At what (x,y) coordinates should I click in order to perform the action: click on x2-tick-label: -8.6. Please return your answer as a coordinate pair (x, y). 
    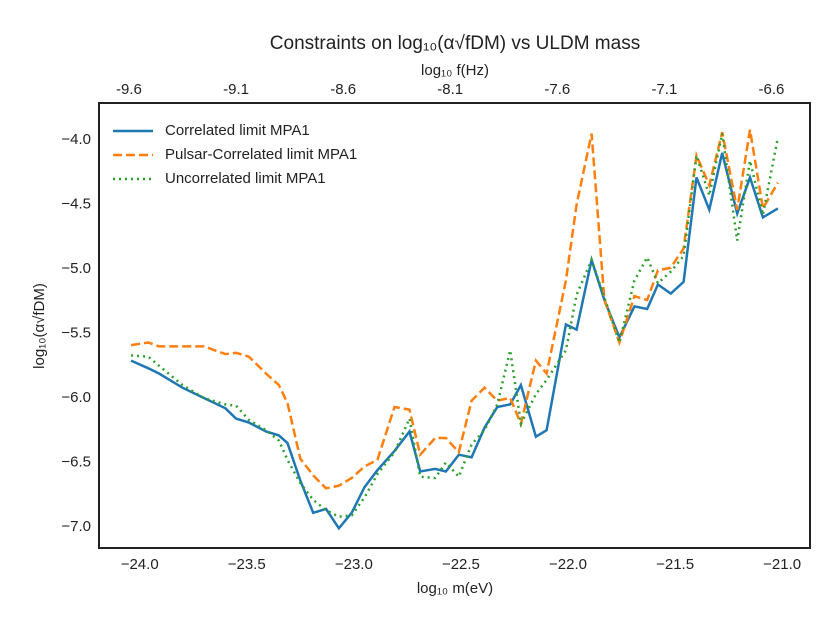
    Looking at the image, I should click on (343, 89).